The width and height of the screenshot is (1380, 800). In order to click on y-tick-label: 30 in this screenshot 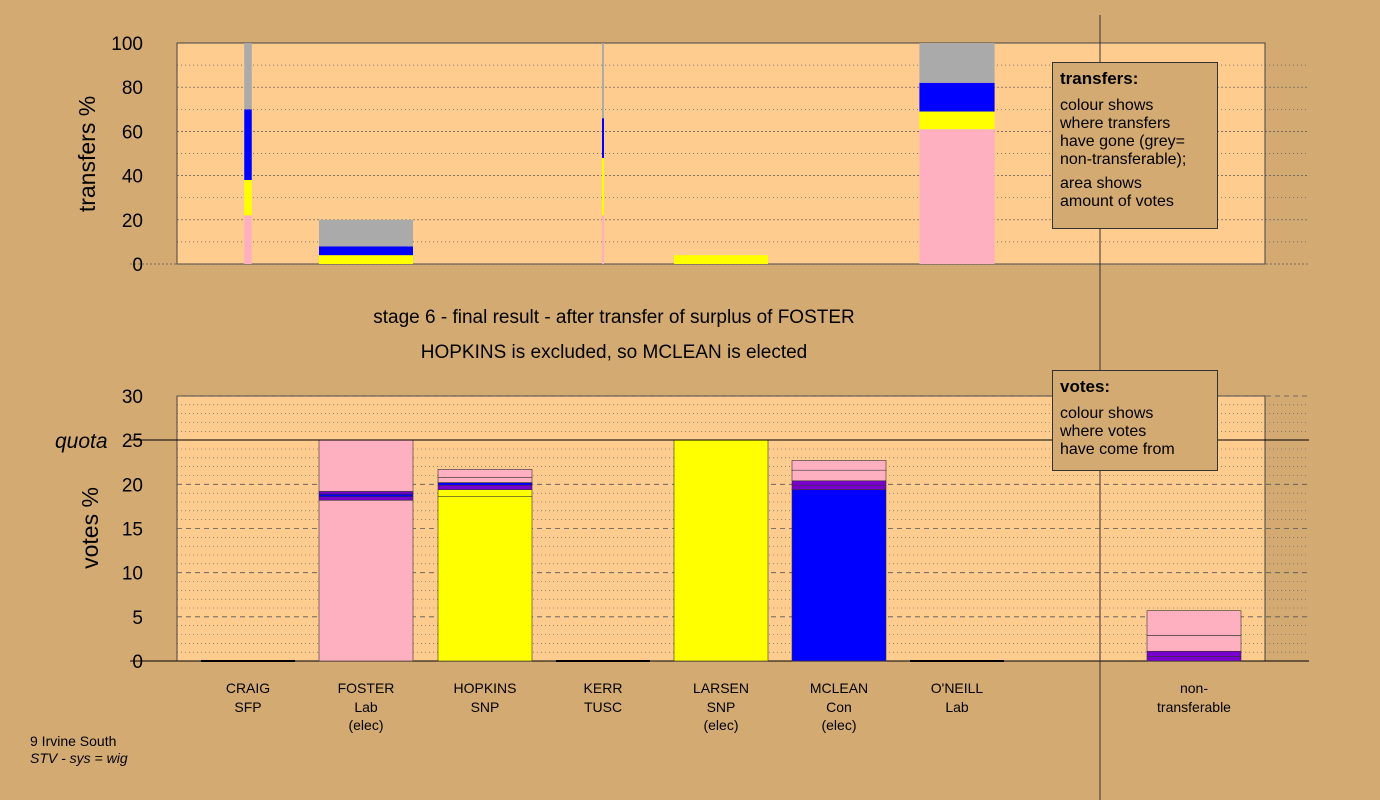, I will do `click(132, 397)`.